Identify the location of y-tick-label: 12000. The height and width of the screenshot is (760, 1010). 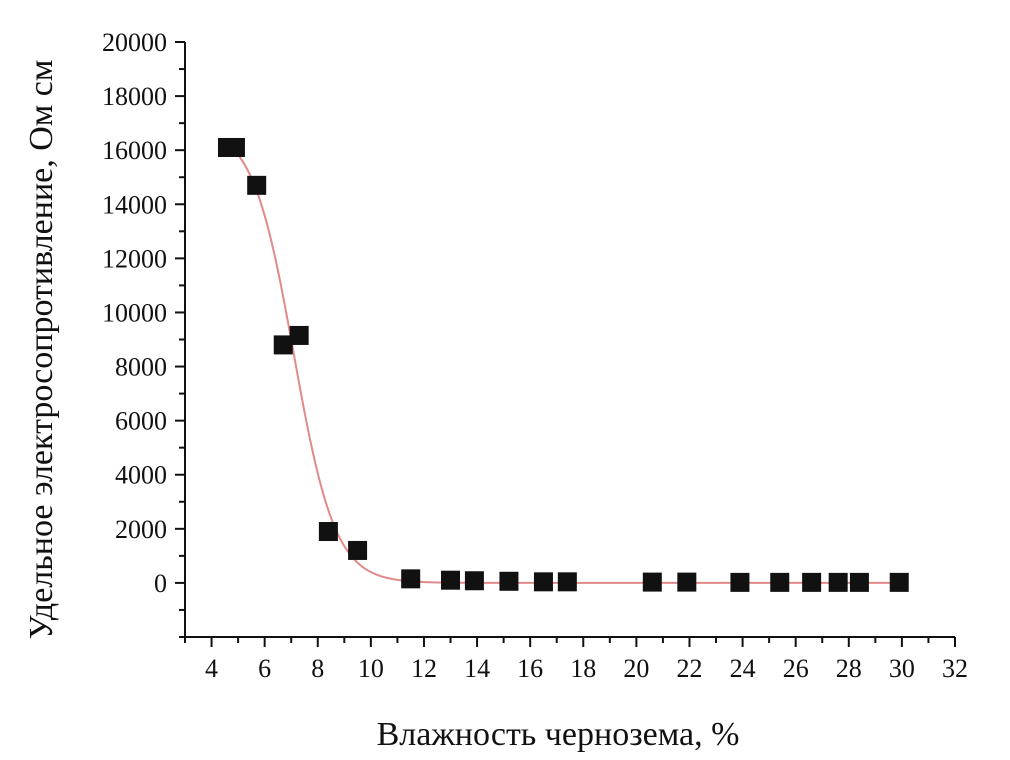
(134, 258).